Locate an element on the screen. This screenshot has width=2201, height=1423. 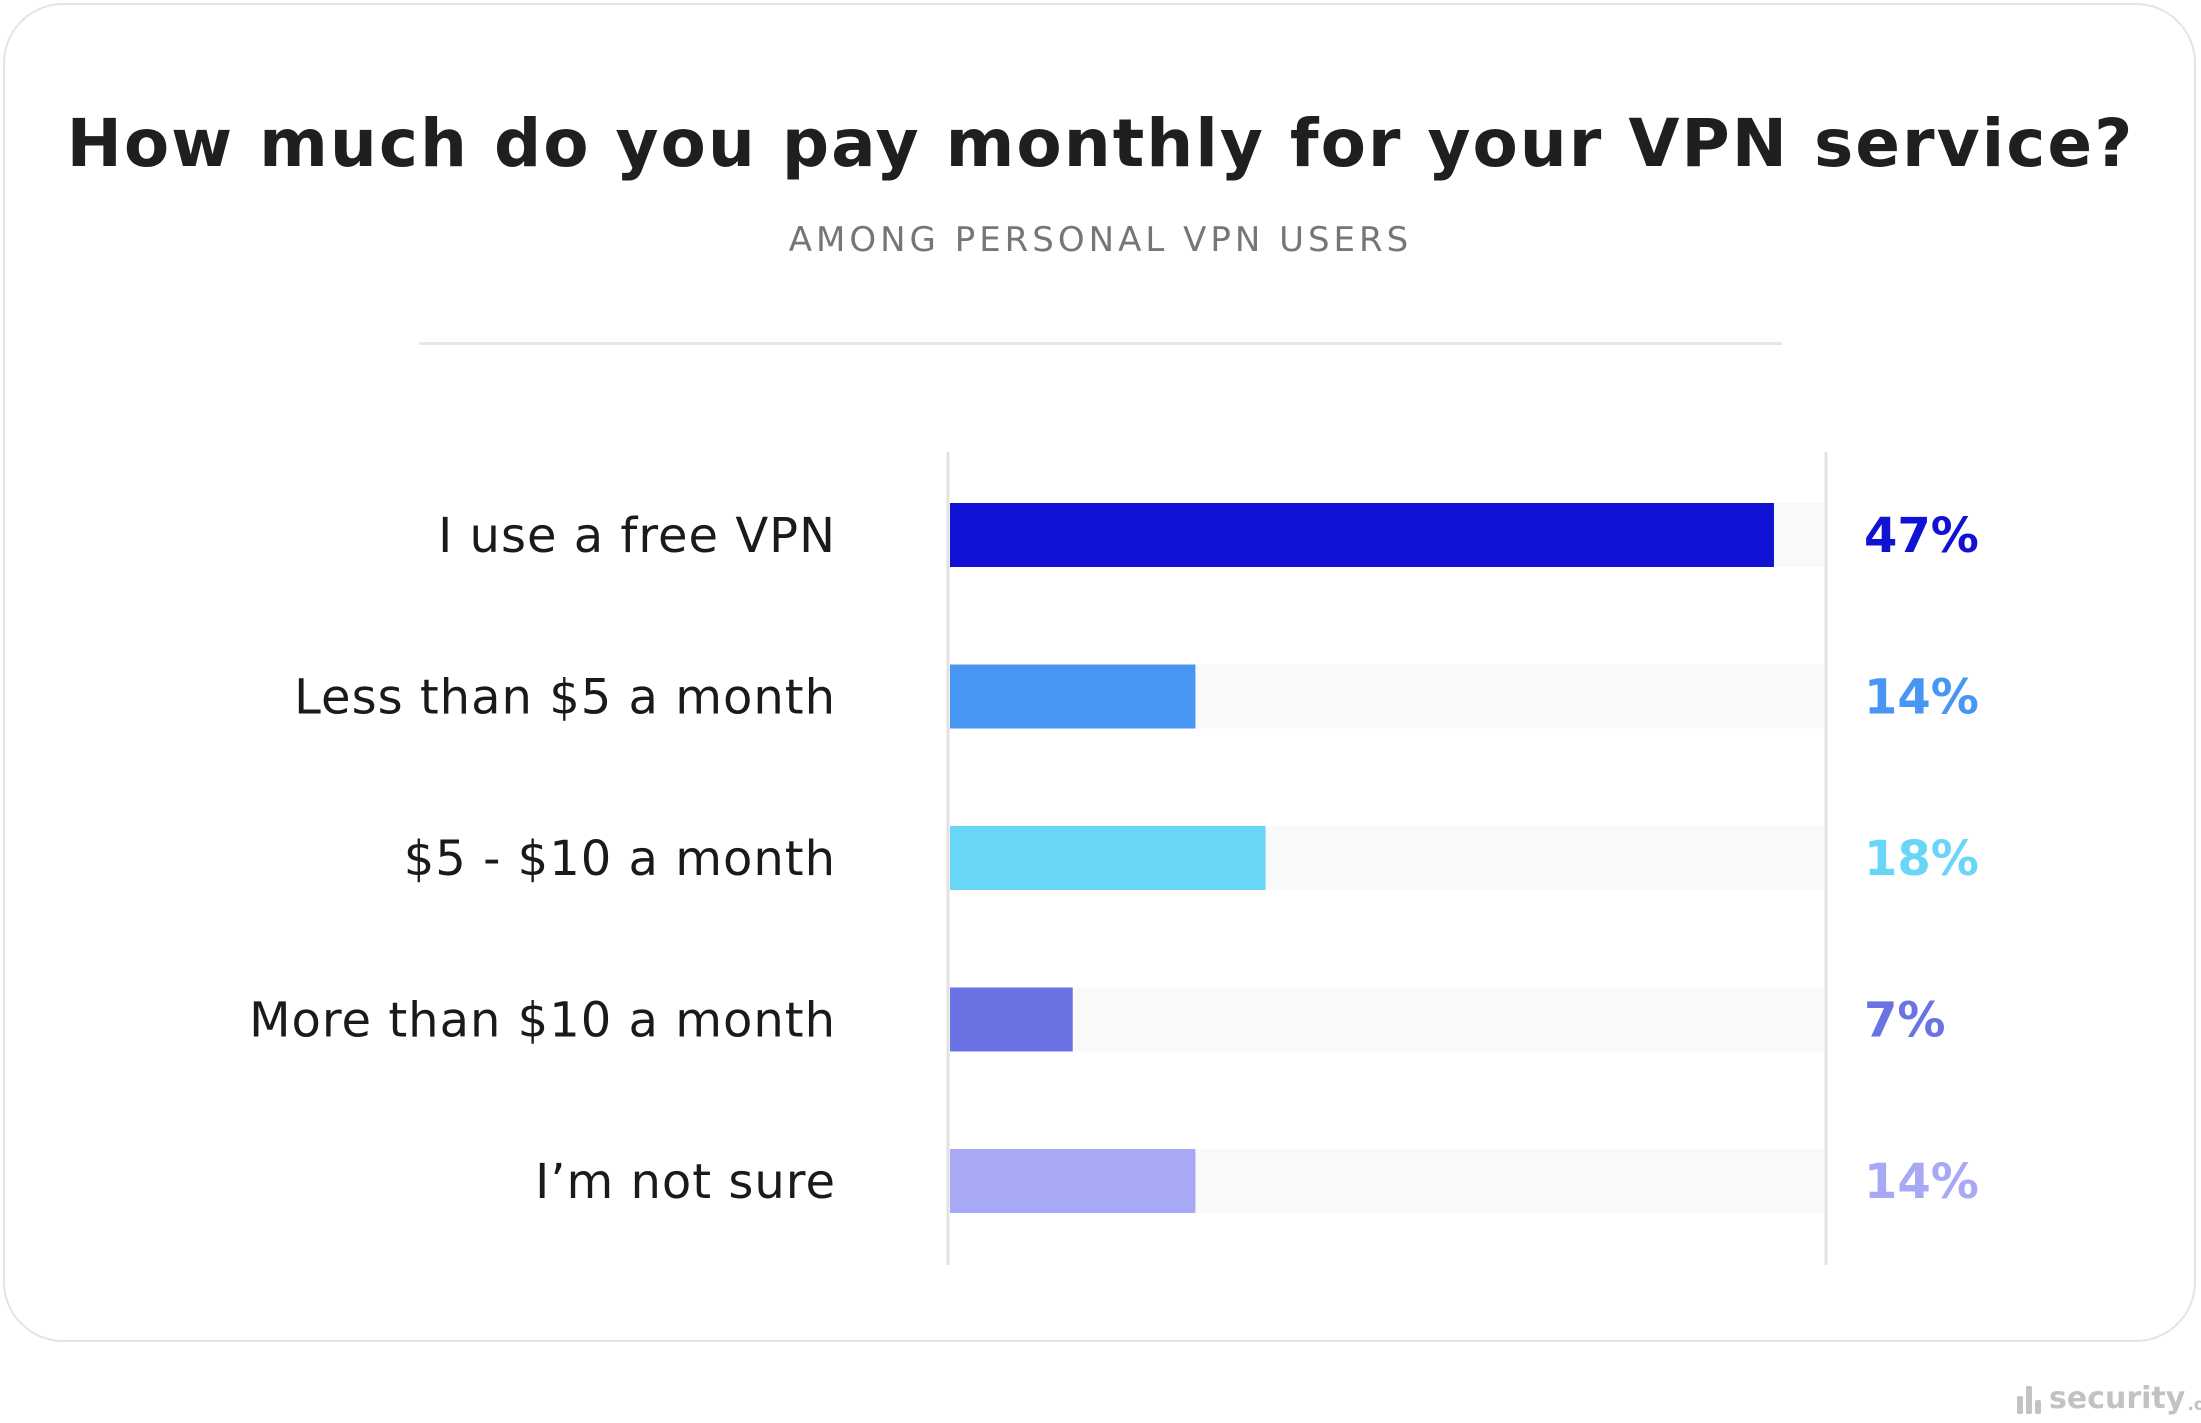
header-divider is located at coordinates (1100, 343).